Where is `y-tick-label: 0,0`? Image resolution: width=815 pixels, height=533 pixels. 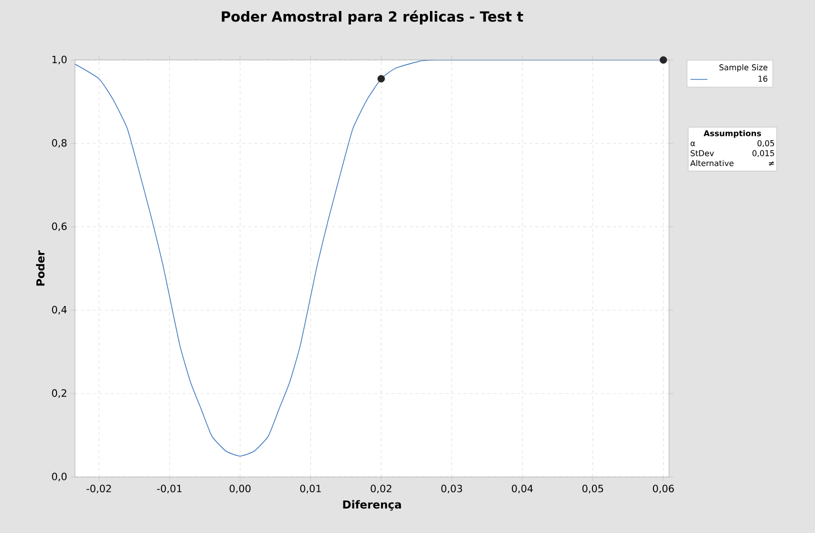
y-tick-label: 0,0 is located at coordinates (59, 477).